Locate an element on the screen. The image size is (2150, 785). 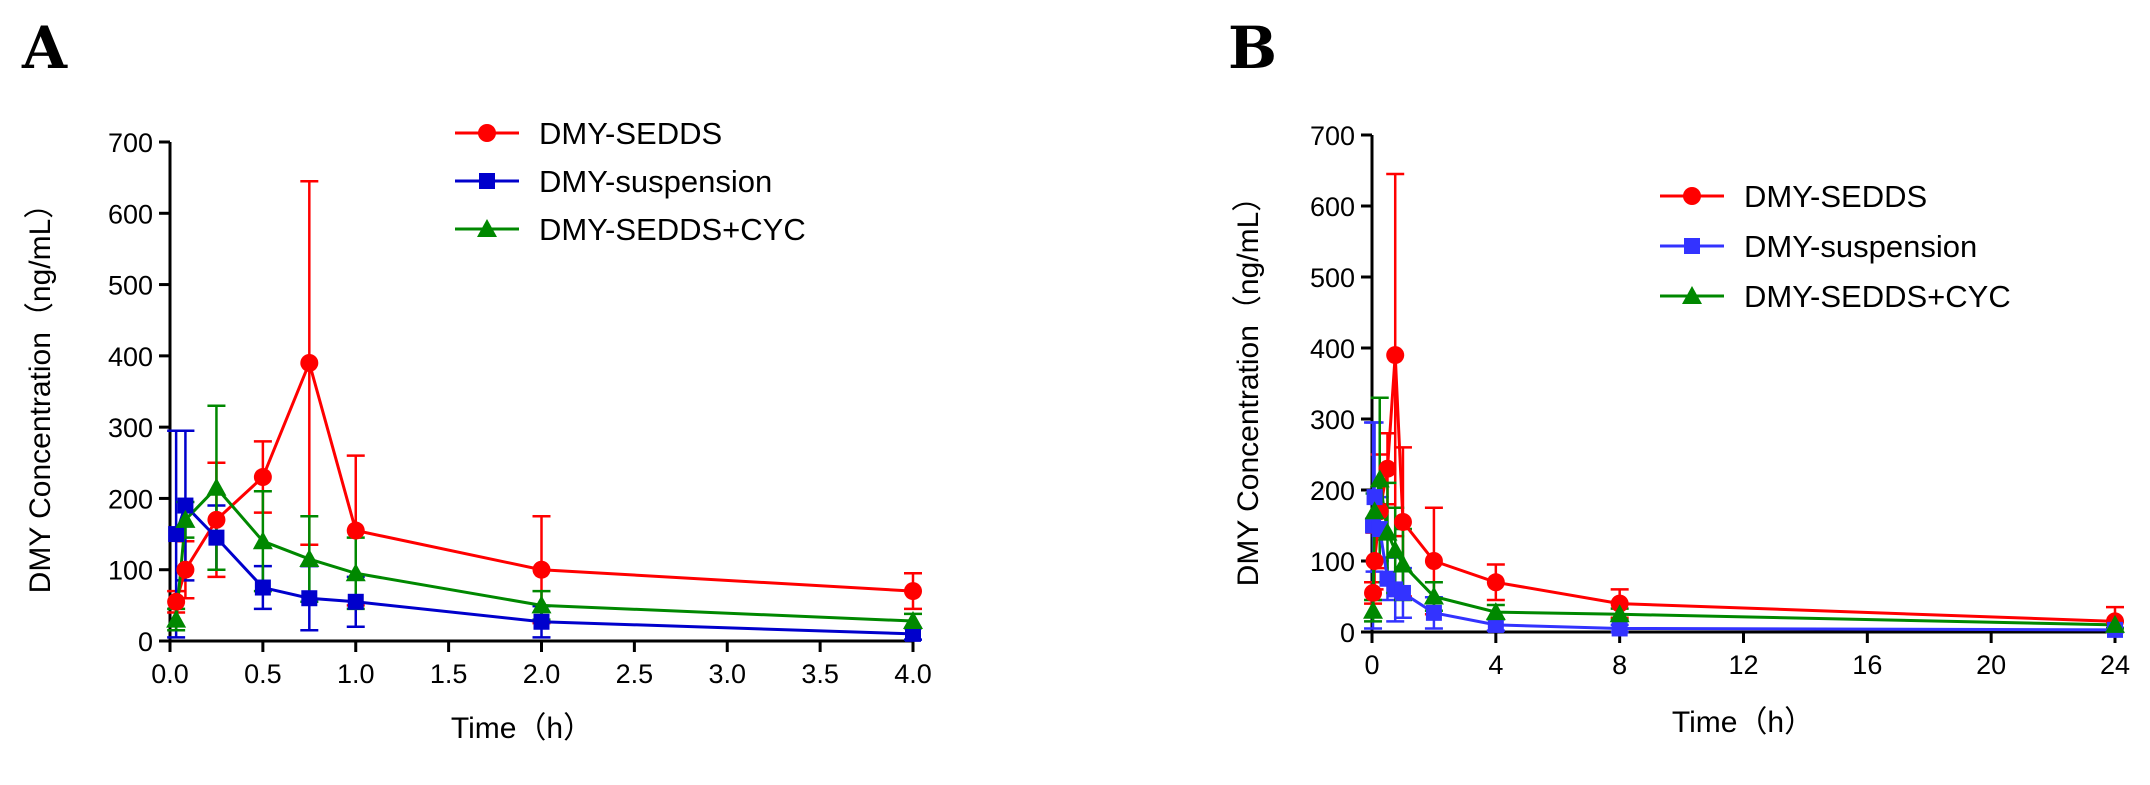
x-tick-label: 8 is located at coordinates (1619, 665).